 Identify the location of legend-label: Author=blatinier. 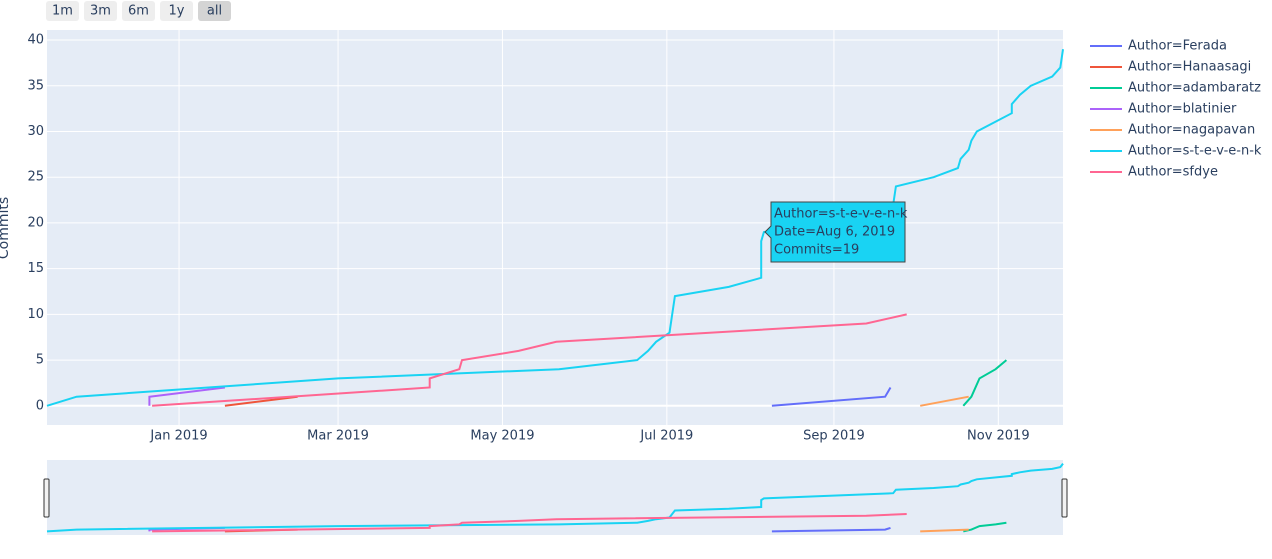
(1182, 109).